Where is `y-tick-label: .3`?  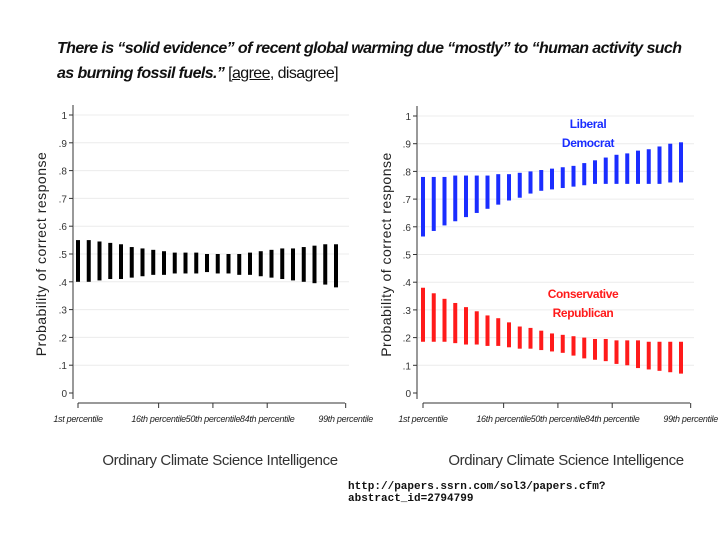
y-tick-label: .3 is located at coordinates (407, 311).